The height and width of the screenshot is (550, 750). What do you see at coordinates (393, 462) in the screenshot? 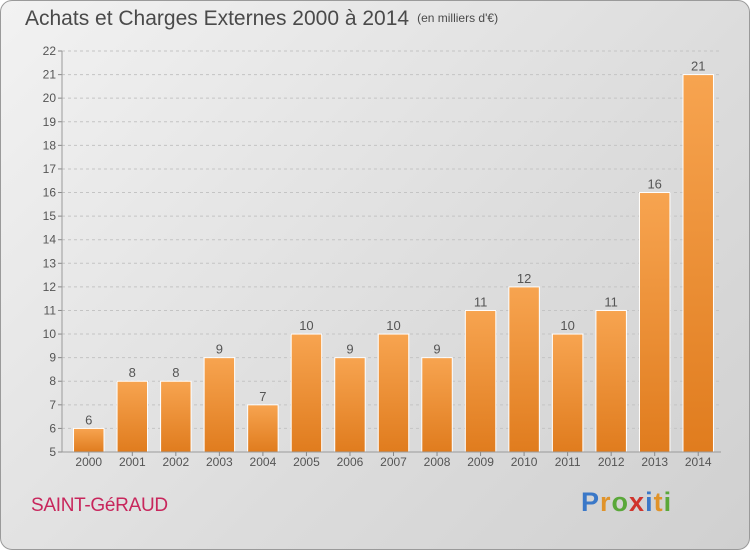
I see `x-tick-label: 2007` at bounding box center [393, 462].